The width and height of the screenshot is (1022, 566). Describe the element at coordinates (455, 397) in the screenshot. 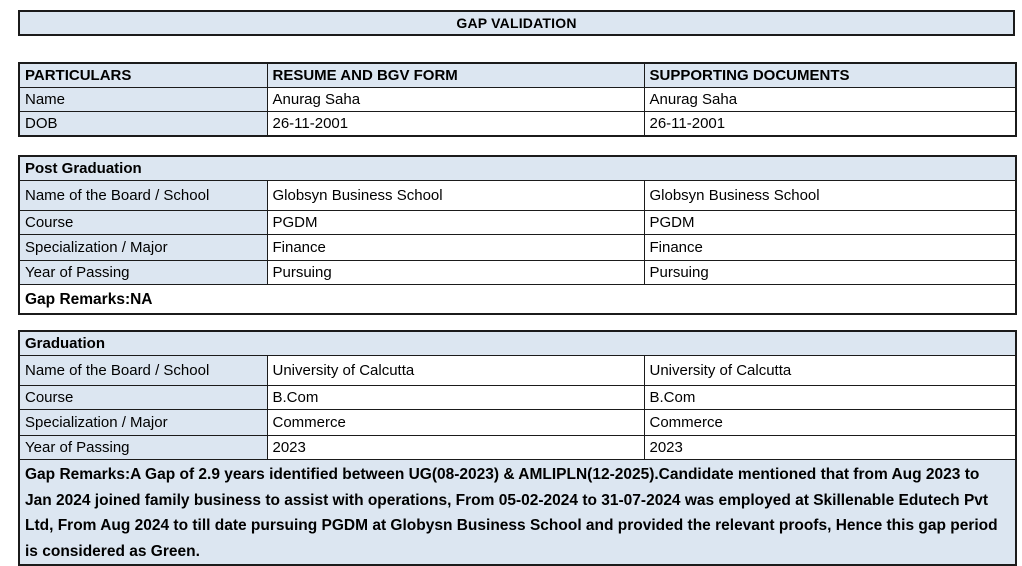

I see `course-resume-value: B.Com` at that location.